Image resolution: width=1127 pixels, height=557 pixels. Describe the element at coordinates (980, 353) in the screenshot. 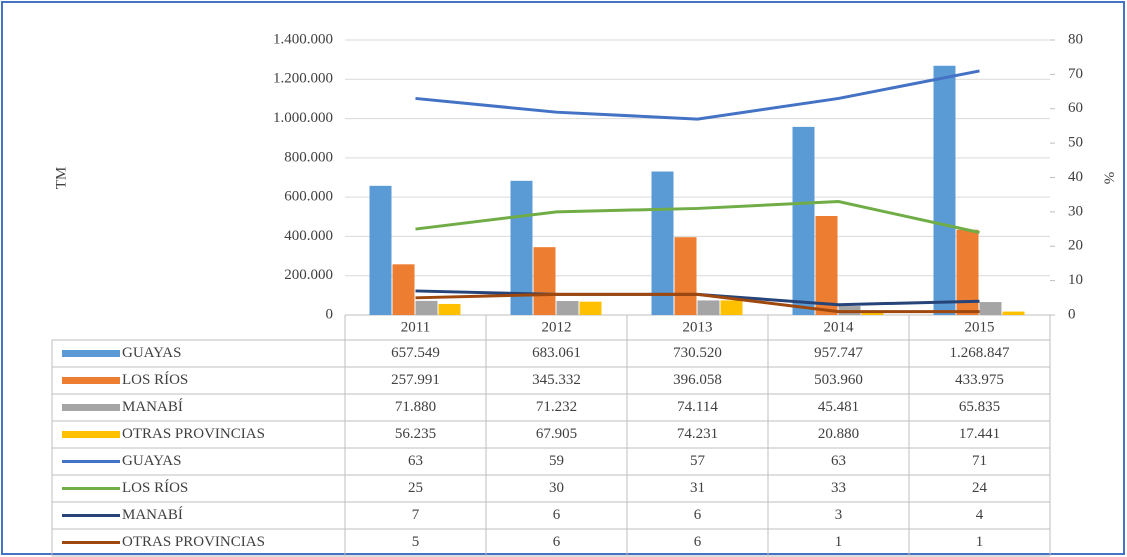

I see `table-cell: 1.268.847` at that location.